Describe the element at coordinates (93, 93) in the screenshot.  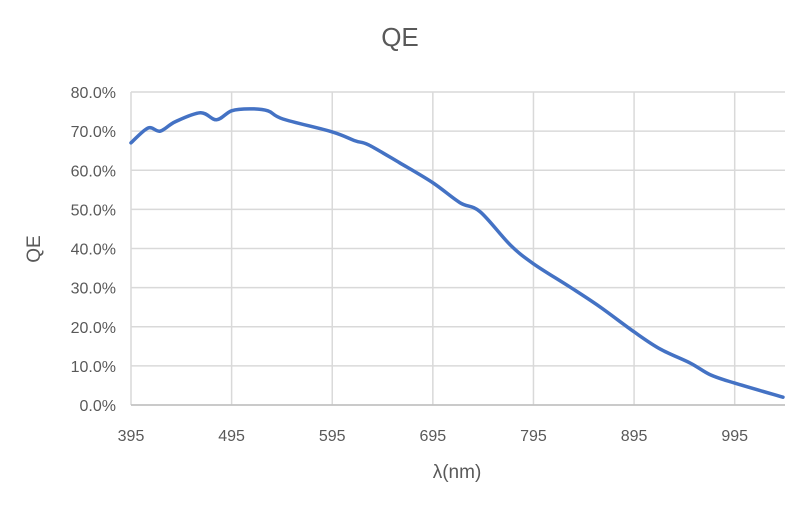
I see `y-tick-label: 80.0%` at that location.